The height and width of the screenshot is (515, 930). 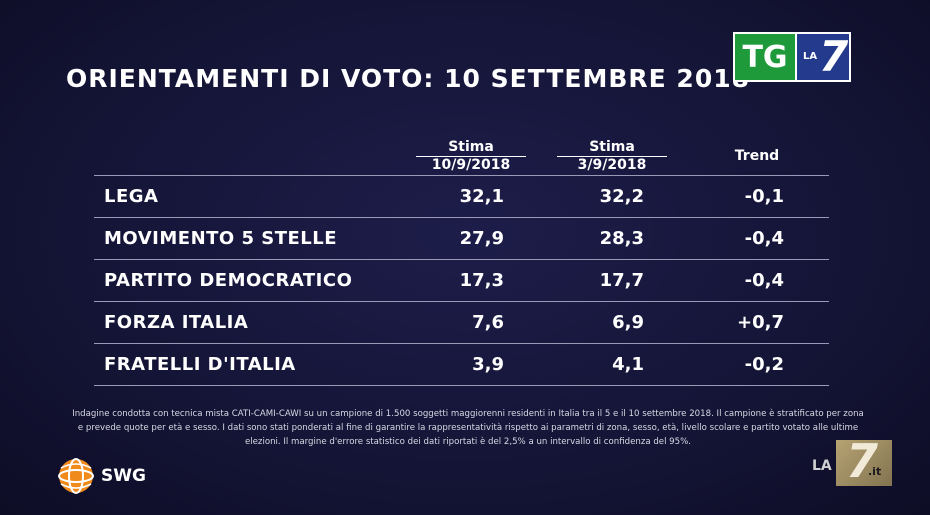 What do you see at coordinates (612, 165) in the screenshot?
I see `column-header-estimate-3-9-date: 3/9/2018` at bounding box center [612, 165].